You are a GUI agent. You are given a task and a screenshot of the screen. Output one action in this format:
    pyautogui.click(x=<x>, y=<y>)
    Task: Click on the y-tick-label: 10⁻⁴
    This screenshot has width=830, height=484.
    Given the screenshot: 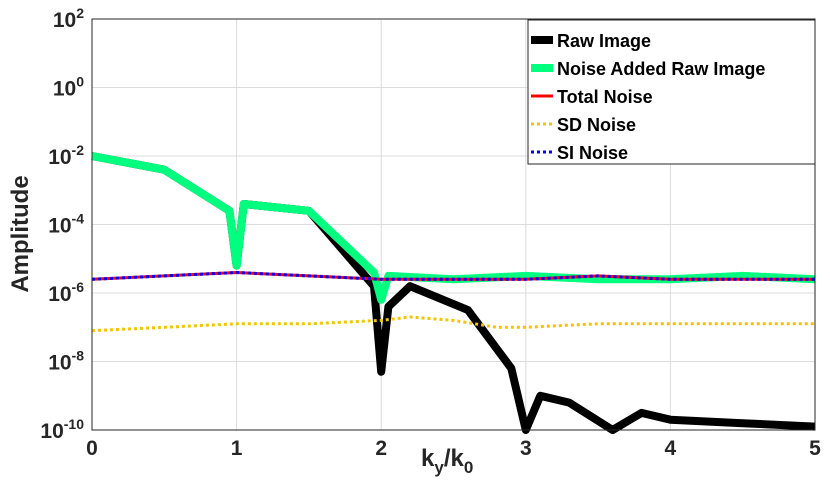 What is the action you would take?
    pyautogui.click(x=66, y=224)
    